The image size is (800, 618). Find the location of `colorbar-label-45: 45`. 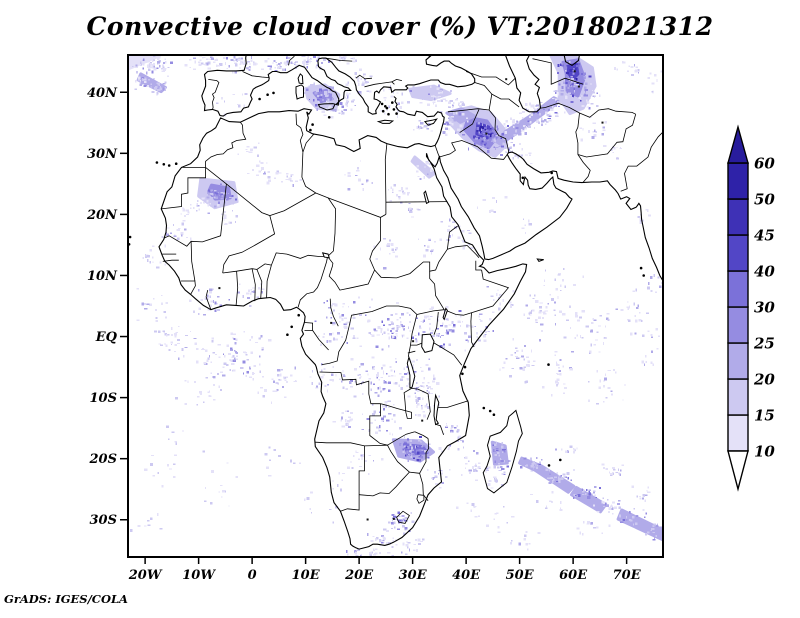

colorbar-label-45: 45 is located at coordinates (764, 236).